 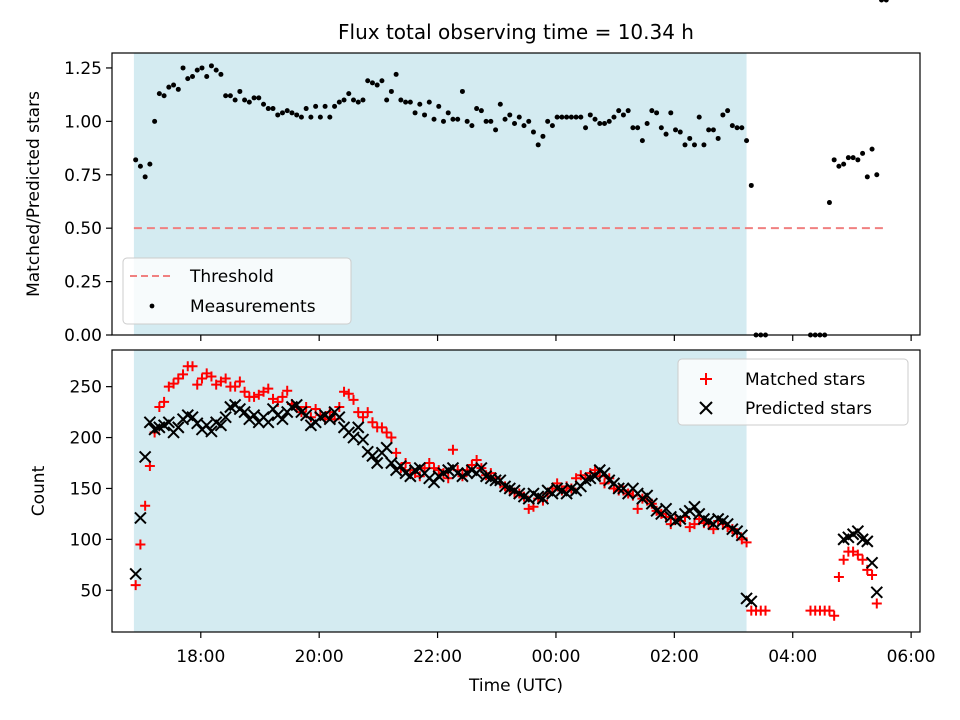 What do you see at coordinates (515, 686) in the screenshot?
I see `x-axis-label: Time (UTC)` at bounding box center [515, 686].